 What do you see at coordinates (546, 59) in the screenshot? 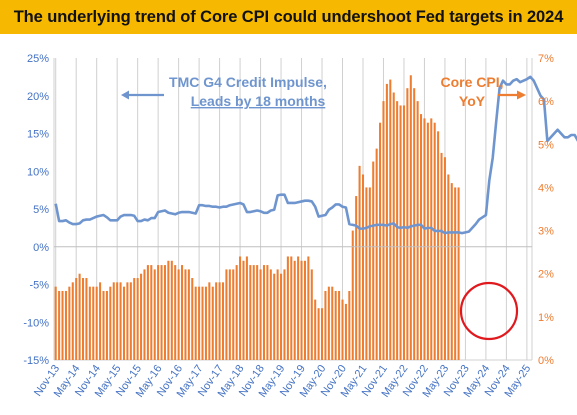
I see `right-tick-label: 7%` at bounding box center [546, 59].